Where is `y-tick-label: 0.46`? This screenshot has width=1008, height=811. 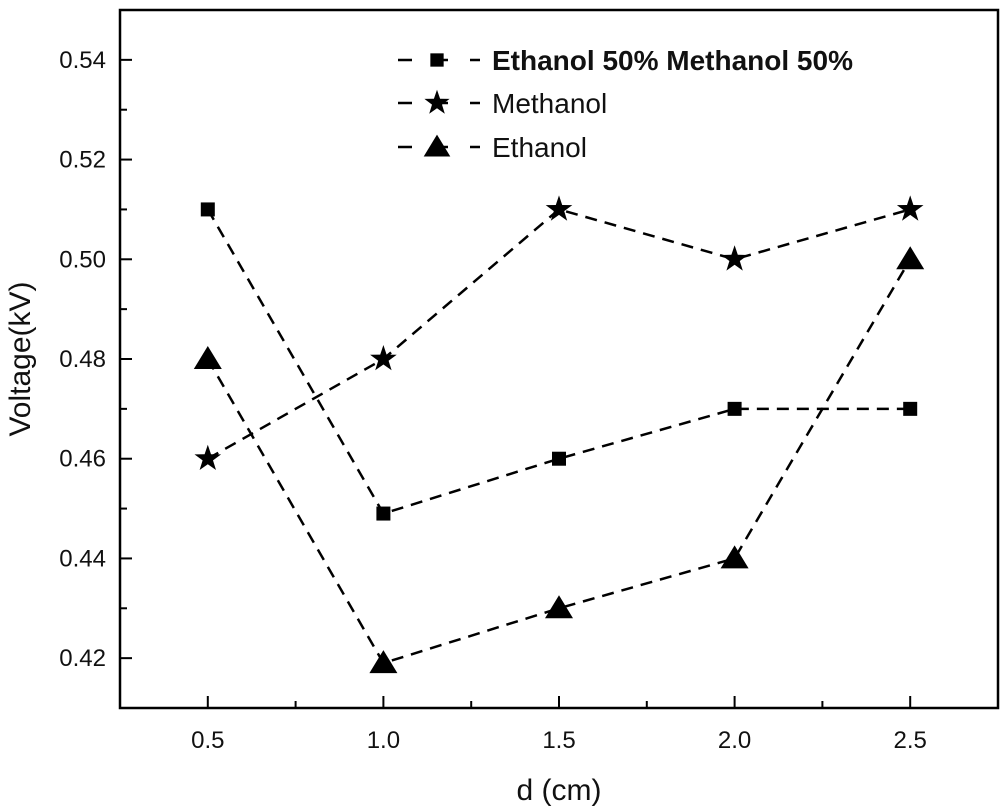 y-tick-label: 0.46 is located at coordinates (82, 459).